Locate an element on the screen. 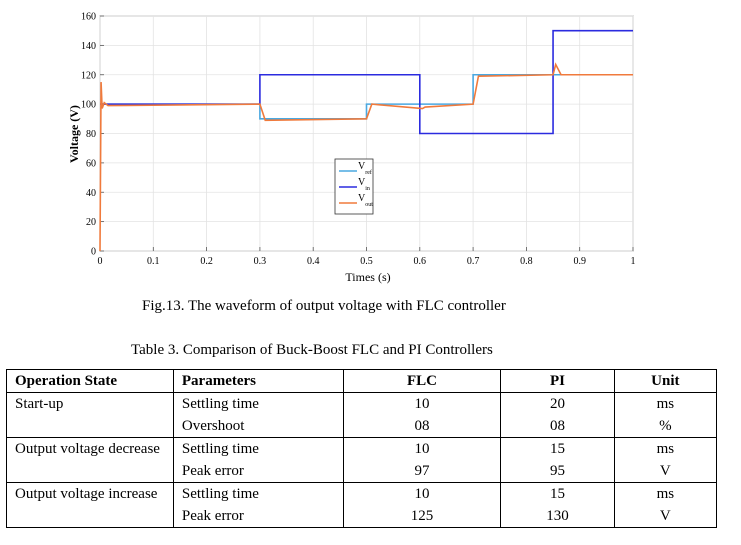  y-tick-label: 20 is located at coordinates (91, 222).